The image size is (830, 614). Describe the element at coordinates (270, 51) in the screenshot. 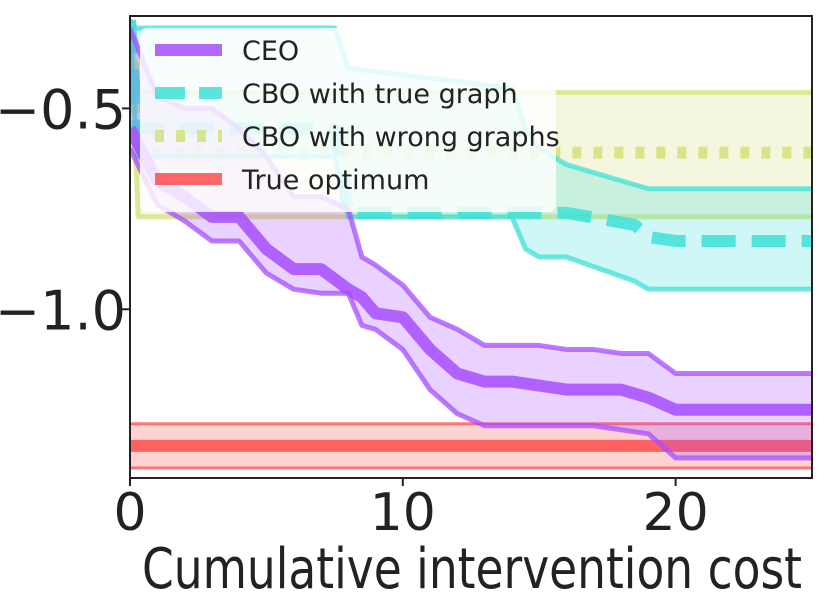

I see `legend-label-ceo: CEO` at that location.